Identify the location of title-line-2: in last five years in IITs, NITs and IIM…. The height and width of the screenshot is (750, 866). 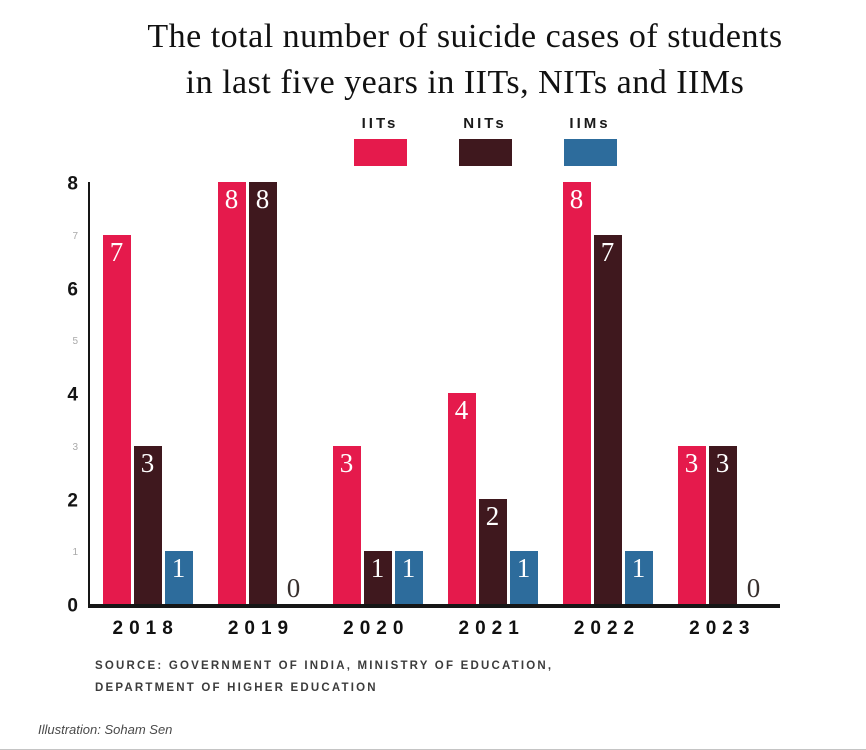
(465, 82).